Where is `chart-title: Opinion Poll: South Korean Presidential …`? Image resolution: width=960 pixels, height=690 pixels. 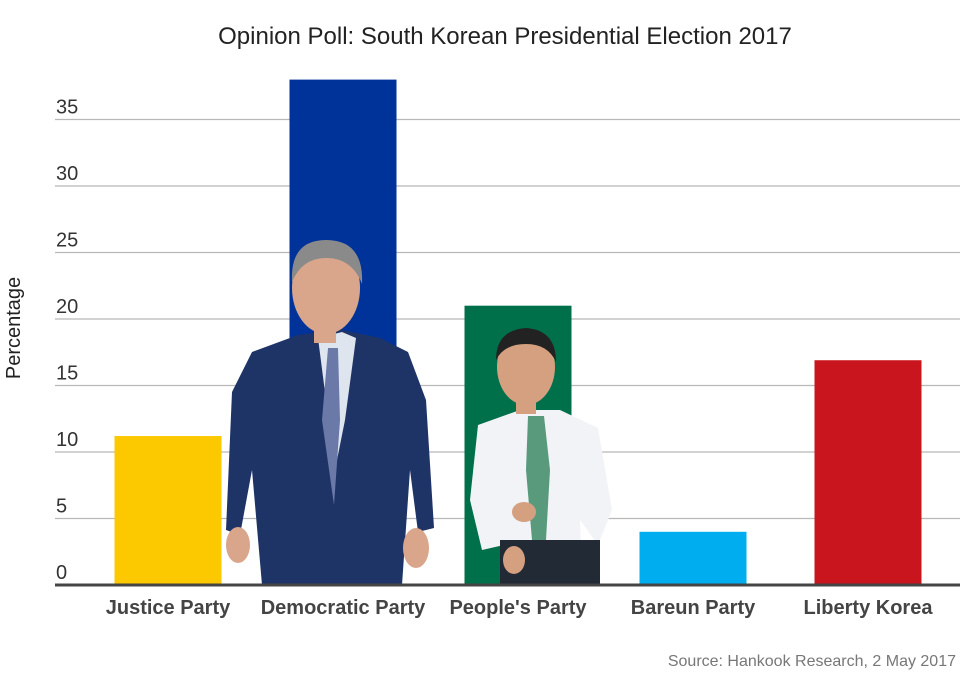 chart-title: Opinion Poll: South Korean Presidential … is located at coordinates (505, 36).